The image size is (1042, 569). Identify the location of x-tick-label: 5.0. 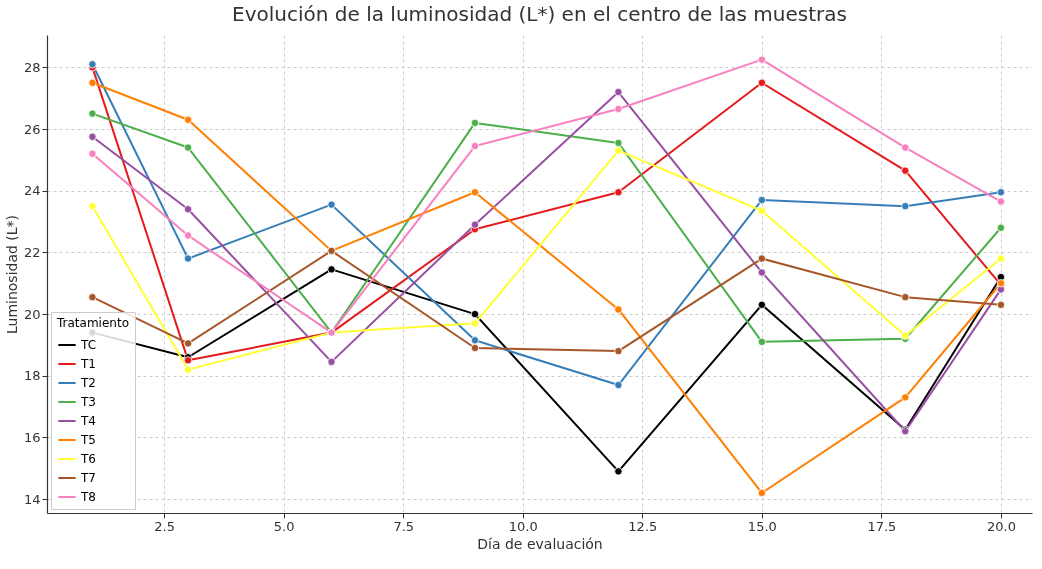
(284, 526).